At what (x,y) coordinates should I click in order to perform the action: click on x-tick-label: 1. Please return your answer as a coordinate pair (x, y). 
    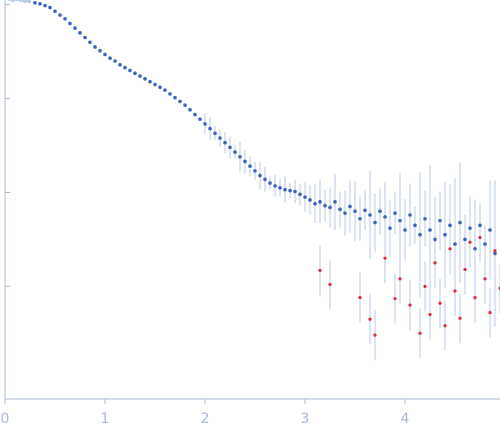
    Looking at the image, I should click on (105, 419).